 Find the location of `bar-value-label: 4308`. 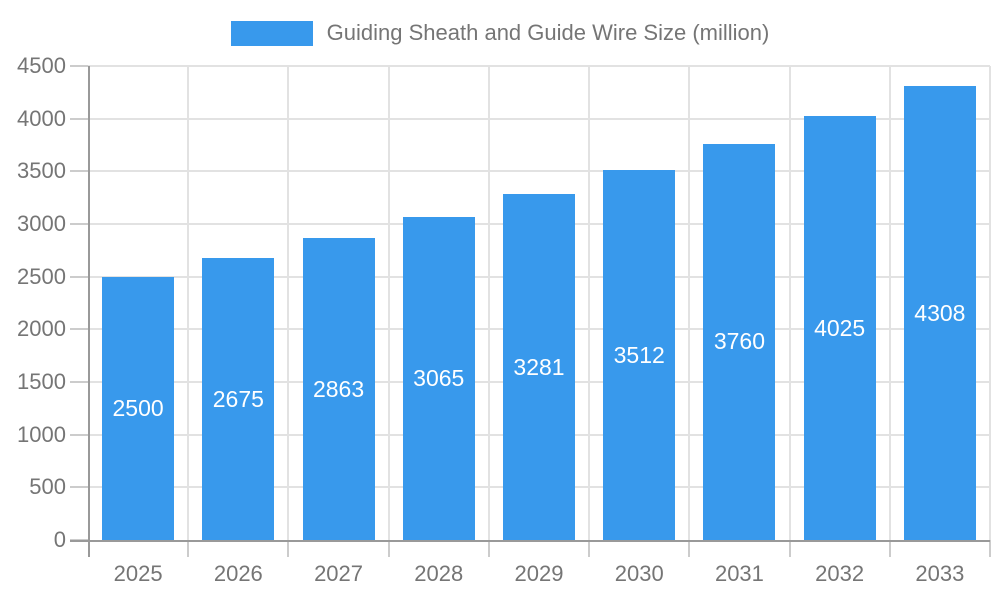

bar-value-label: 4308 is located at coordinates (940, 312).